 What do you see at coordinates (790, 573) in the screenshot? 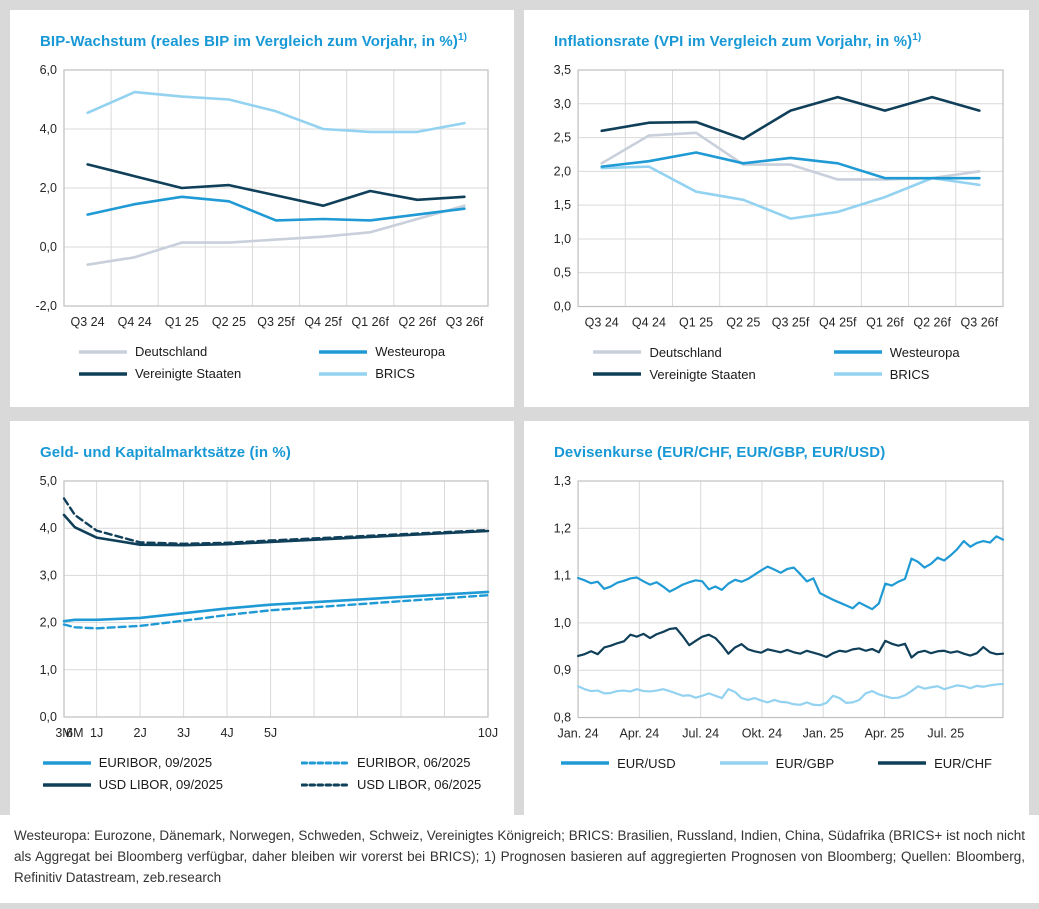
I see `series-eur-usd` at bounding box center [790, 573].